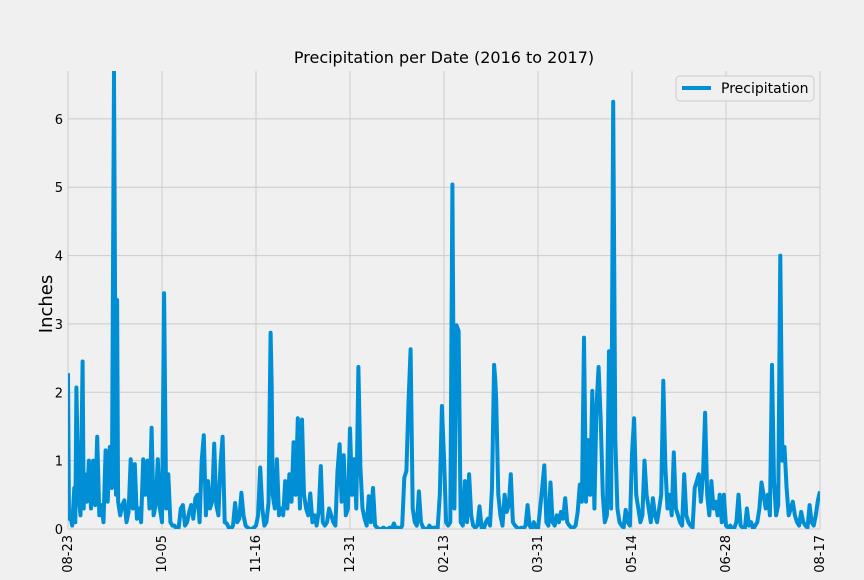  I want to click on legend: Precipitation, so click(745, 88).